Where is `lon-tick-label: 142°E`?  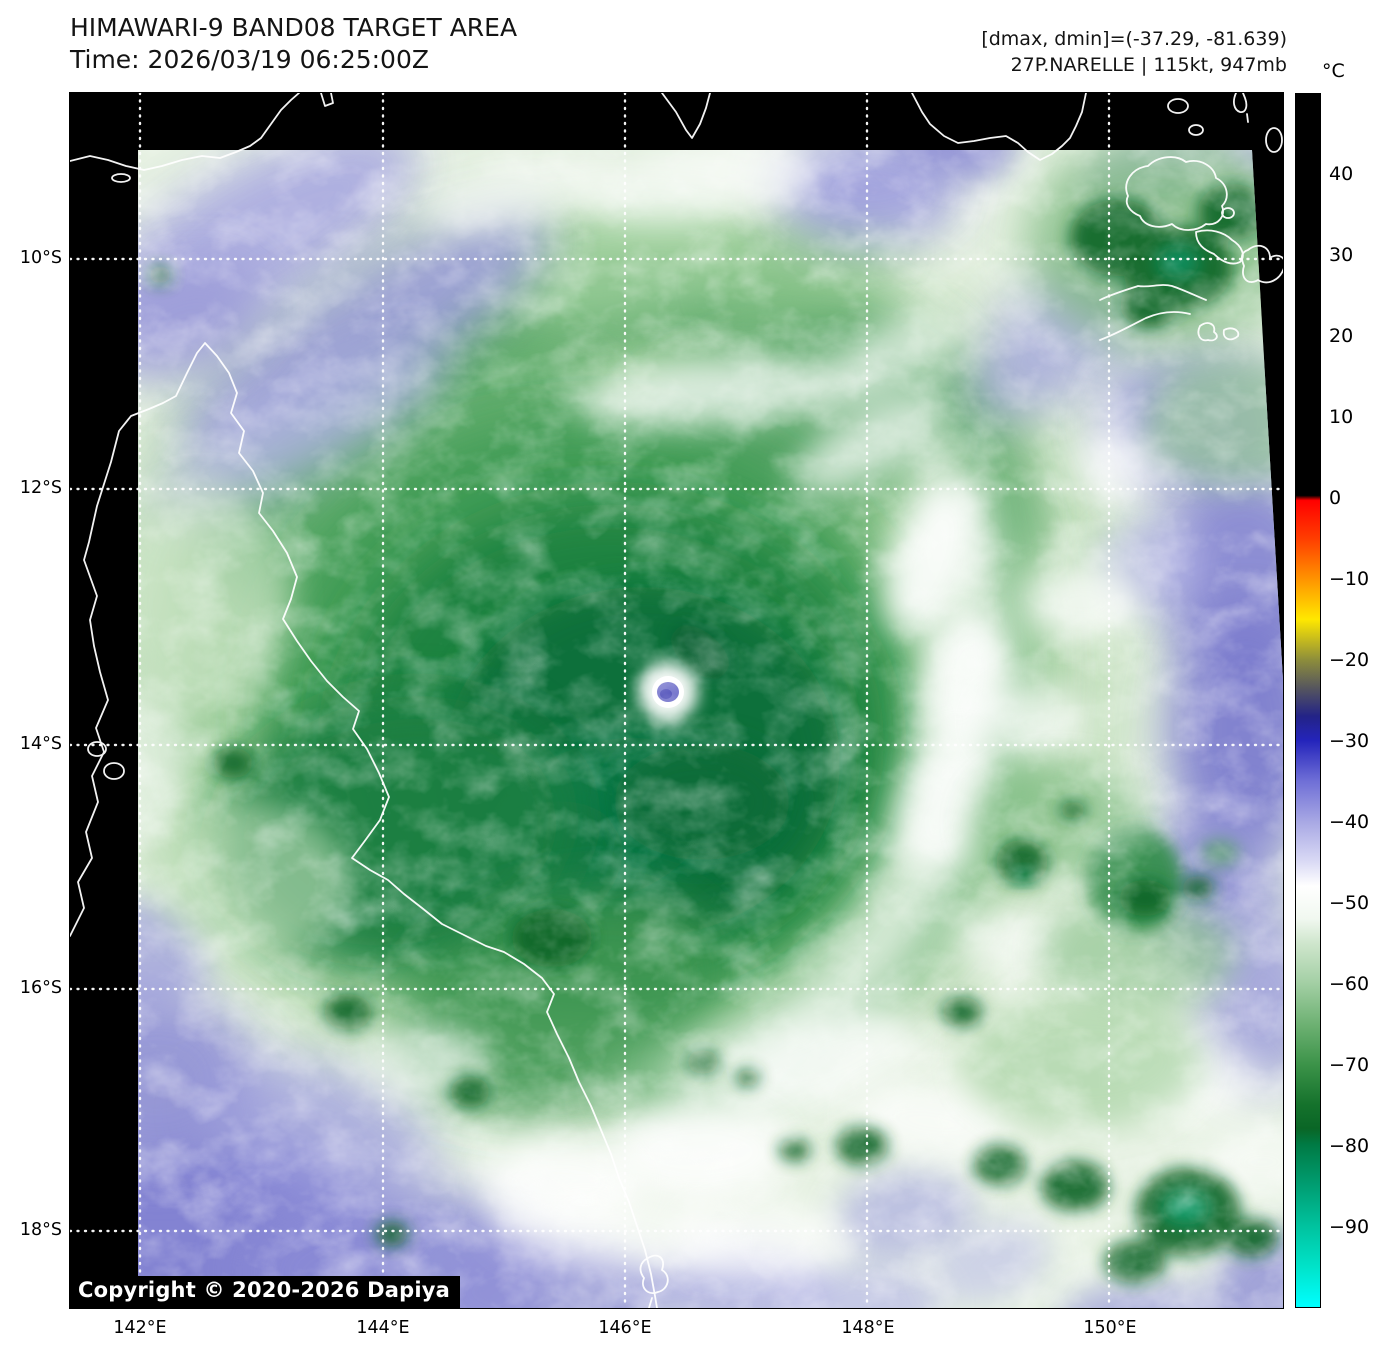
lon-tick-label: 142°E is located at coordinates (140, 1328).